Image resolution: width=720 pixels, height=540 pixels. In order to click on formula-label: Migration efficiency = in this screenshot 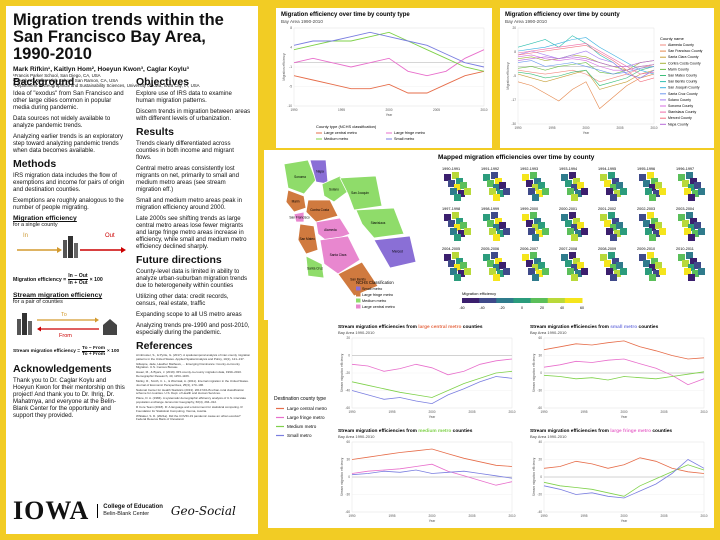, I will do `click(40, 279)`.